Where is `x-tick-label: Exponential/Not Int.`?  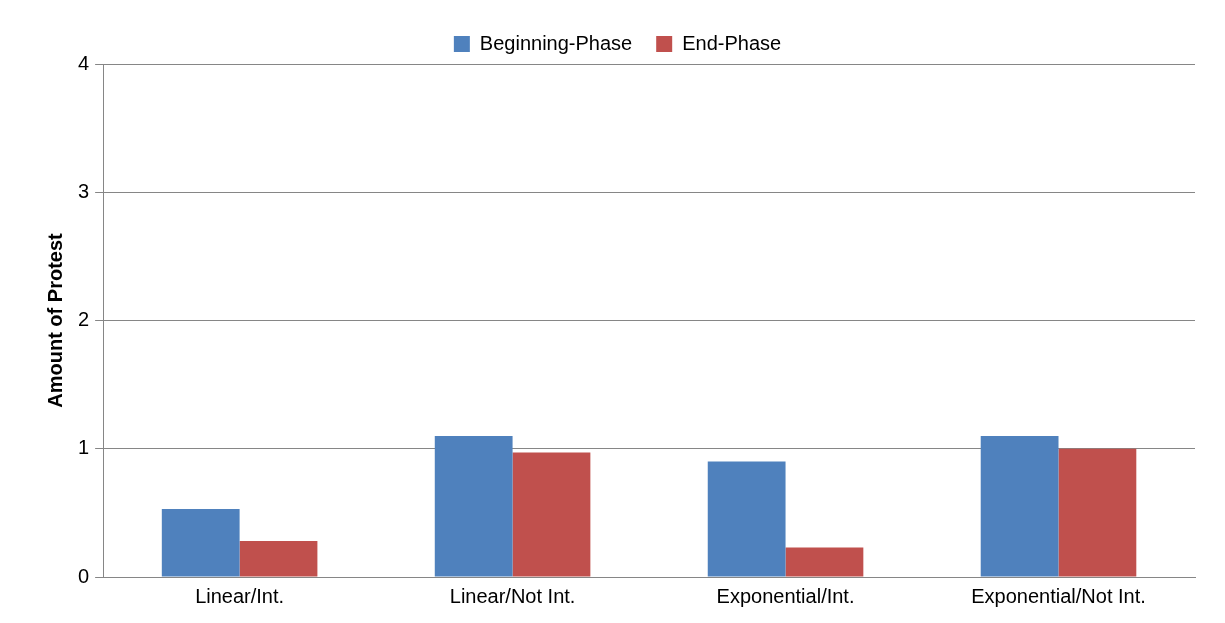
x-tick-label: Exponential/Not Int. is located at coordinates (1058, 595).